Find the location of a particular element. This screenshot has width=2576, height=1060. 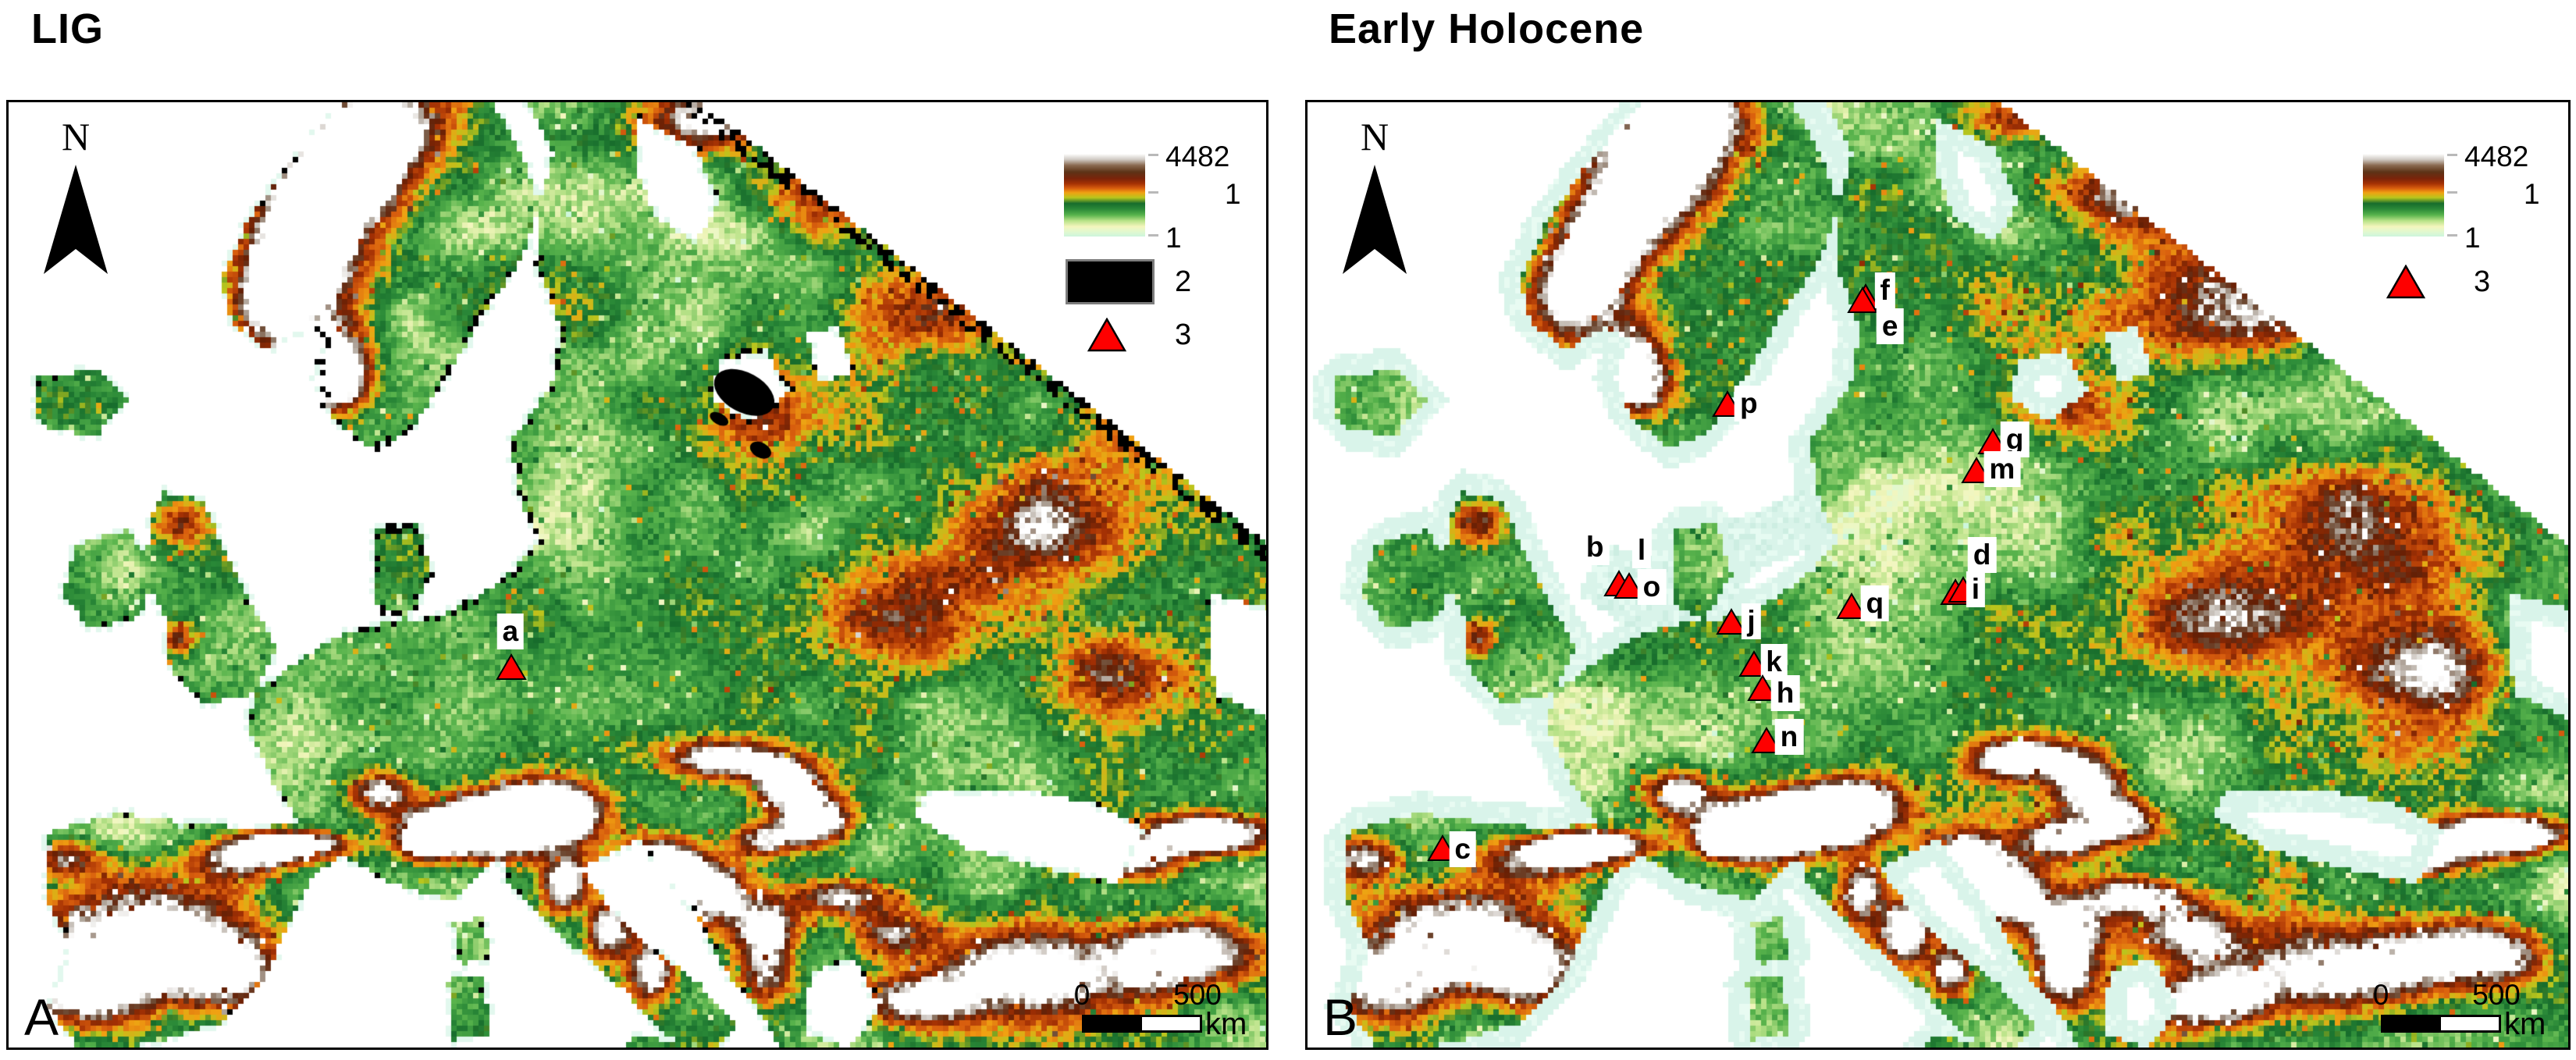

site-marker-label-d: d is located at coordinates (1982, 555).